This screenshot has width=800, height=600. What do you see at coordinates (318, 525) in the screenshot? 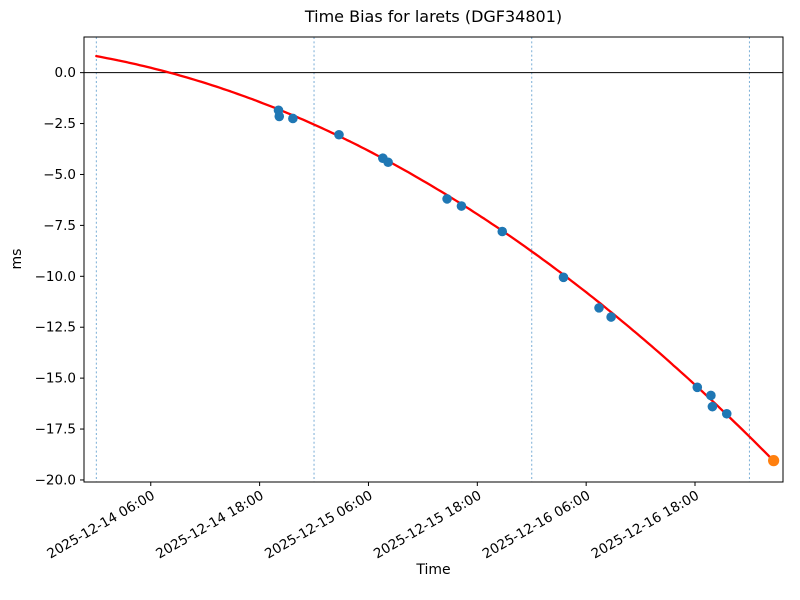
I see `x-tick-label: 2025-12-15 06:00` at bounding box center [318, 525].